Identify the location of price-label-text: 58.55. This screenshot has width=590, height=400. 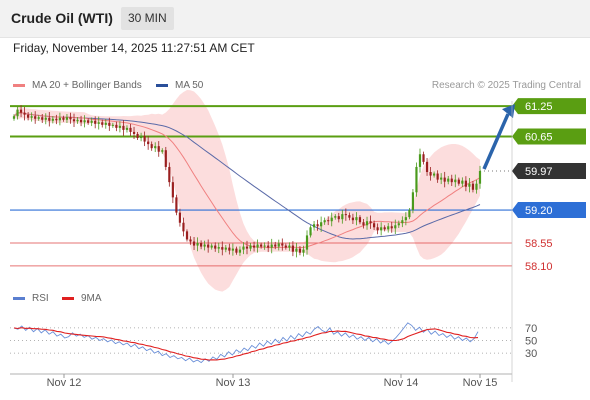
(539, 244).